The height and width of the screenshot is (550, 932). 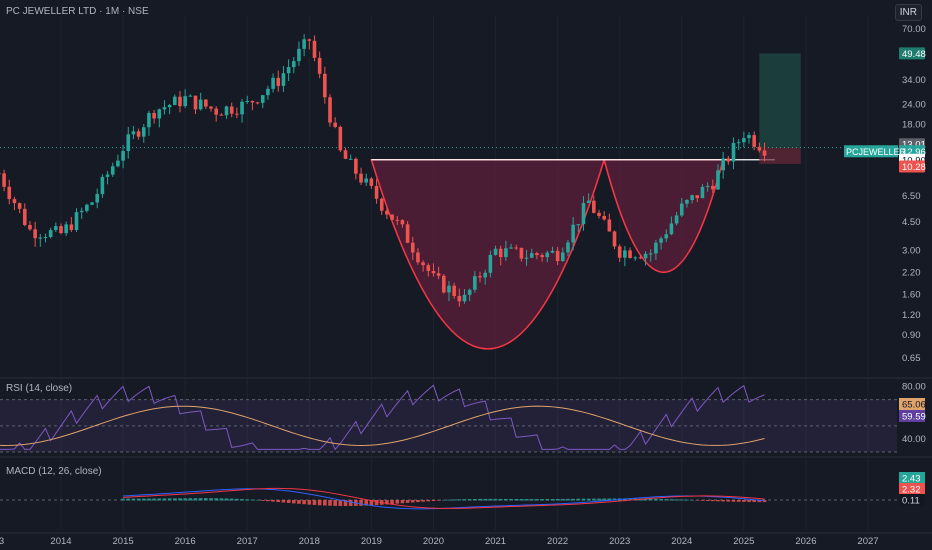 I want to click on rsi-ma-line, so click(x=382, y=425).